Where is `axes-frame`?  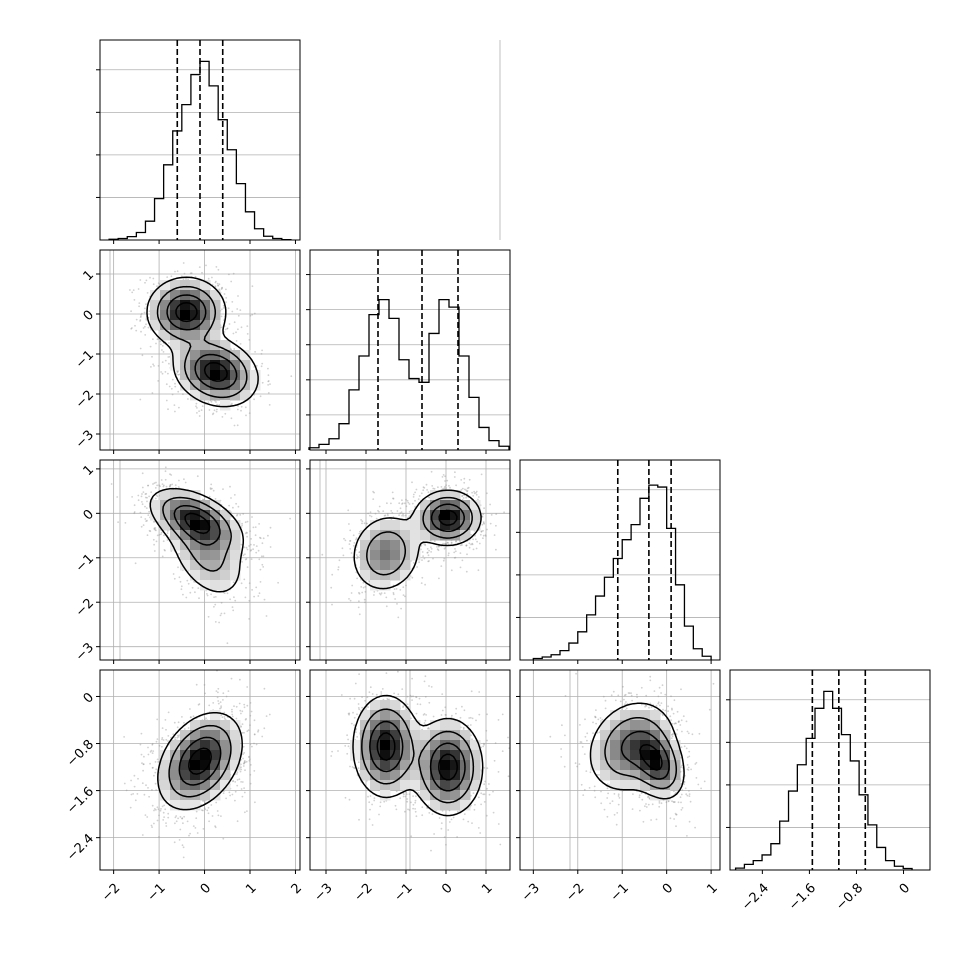 axes-frame is located at coordinates (410, 560).